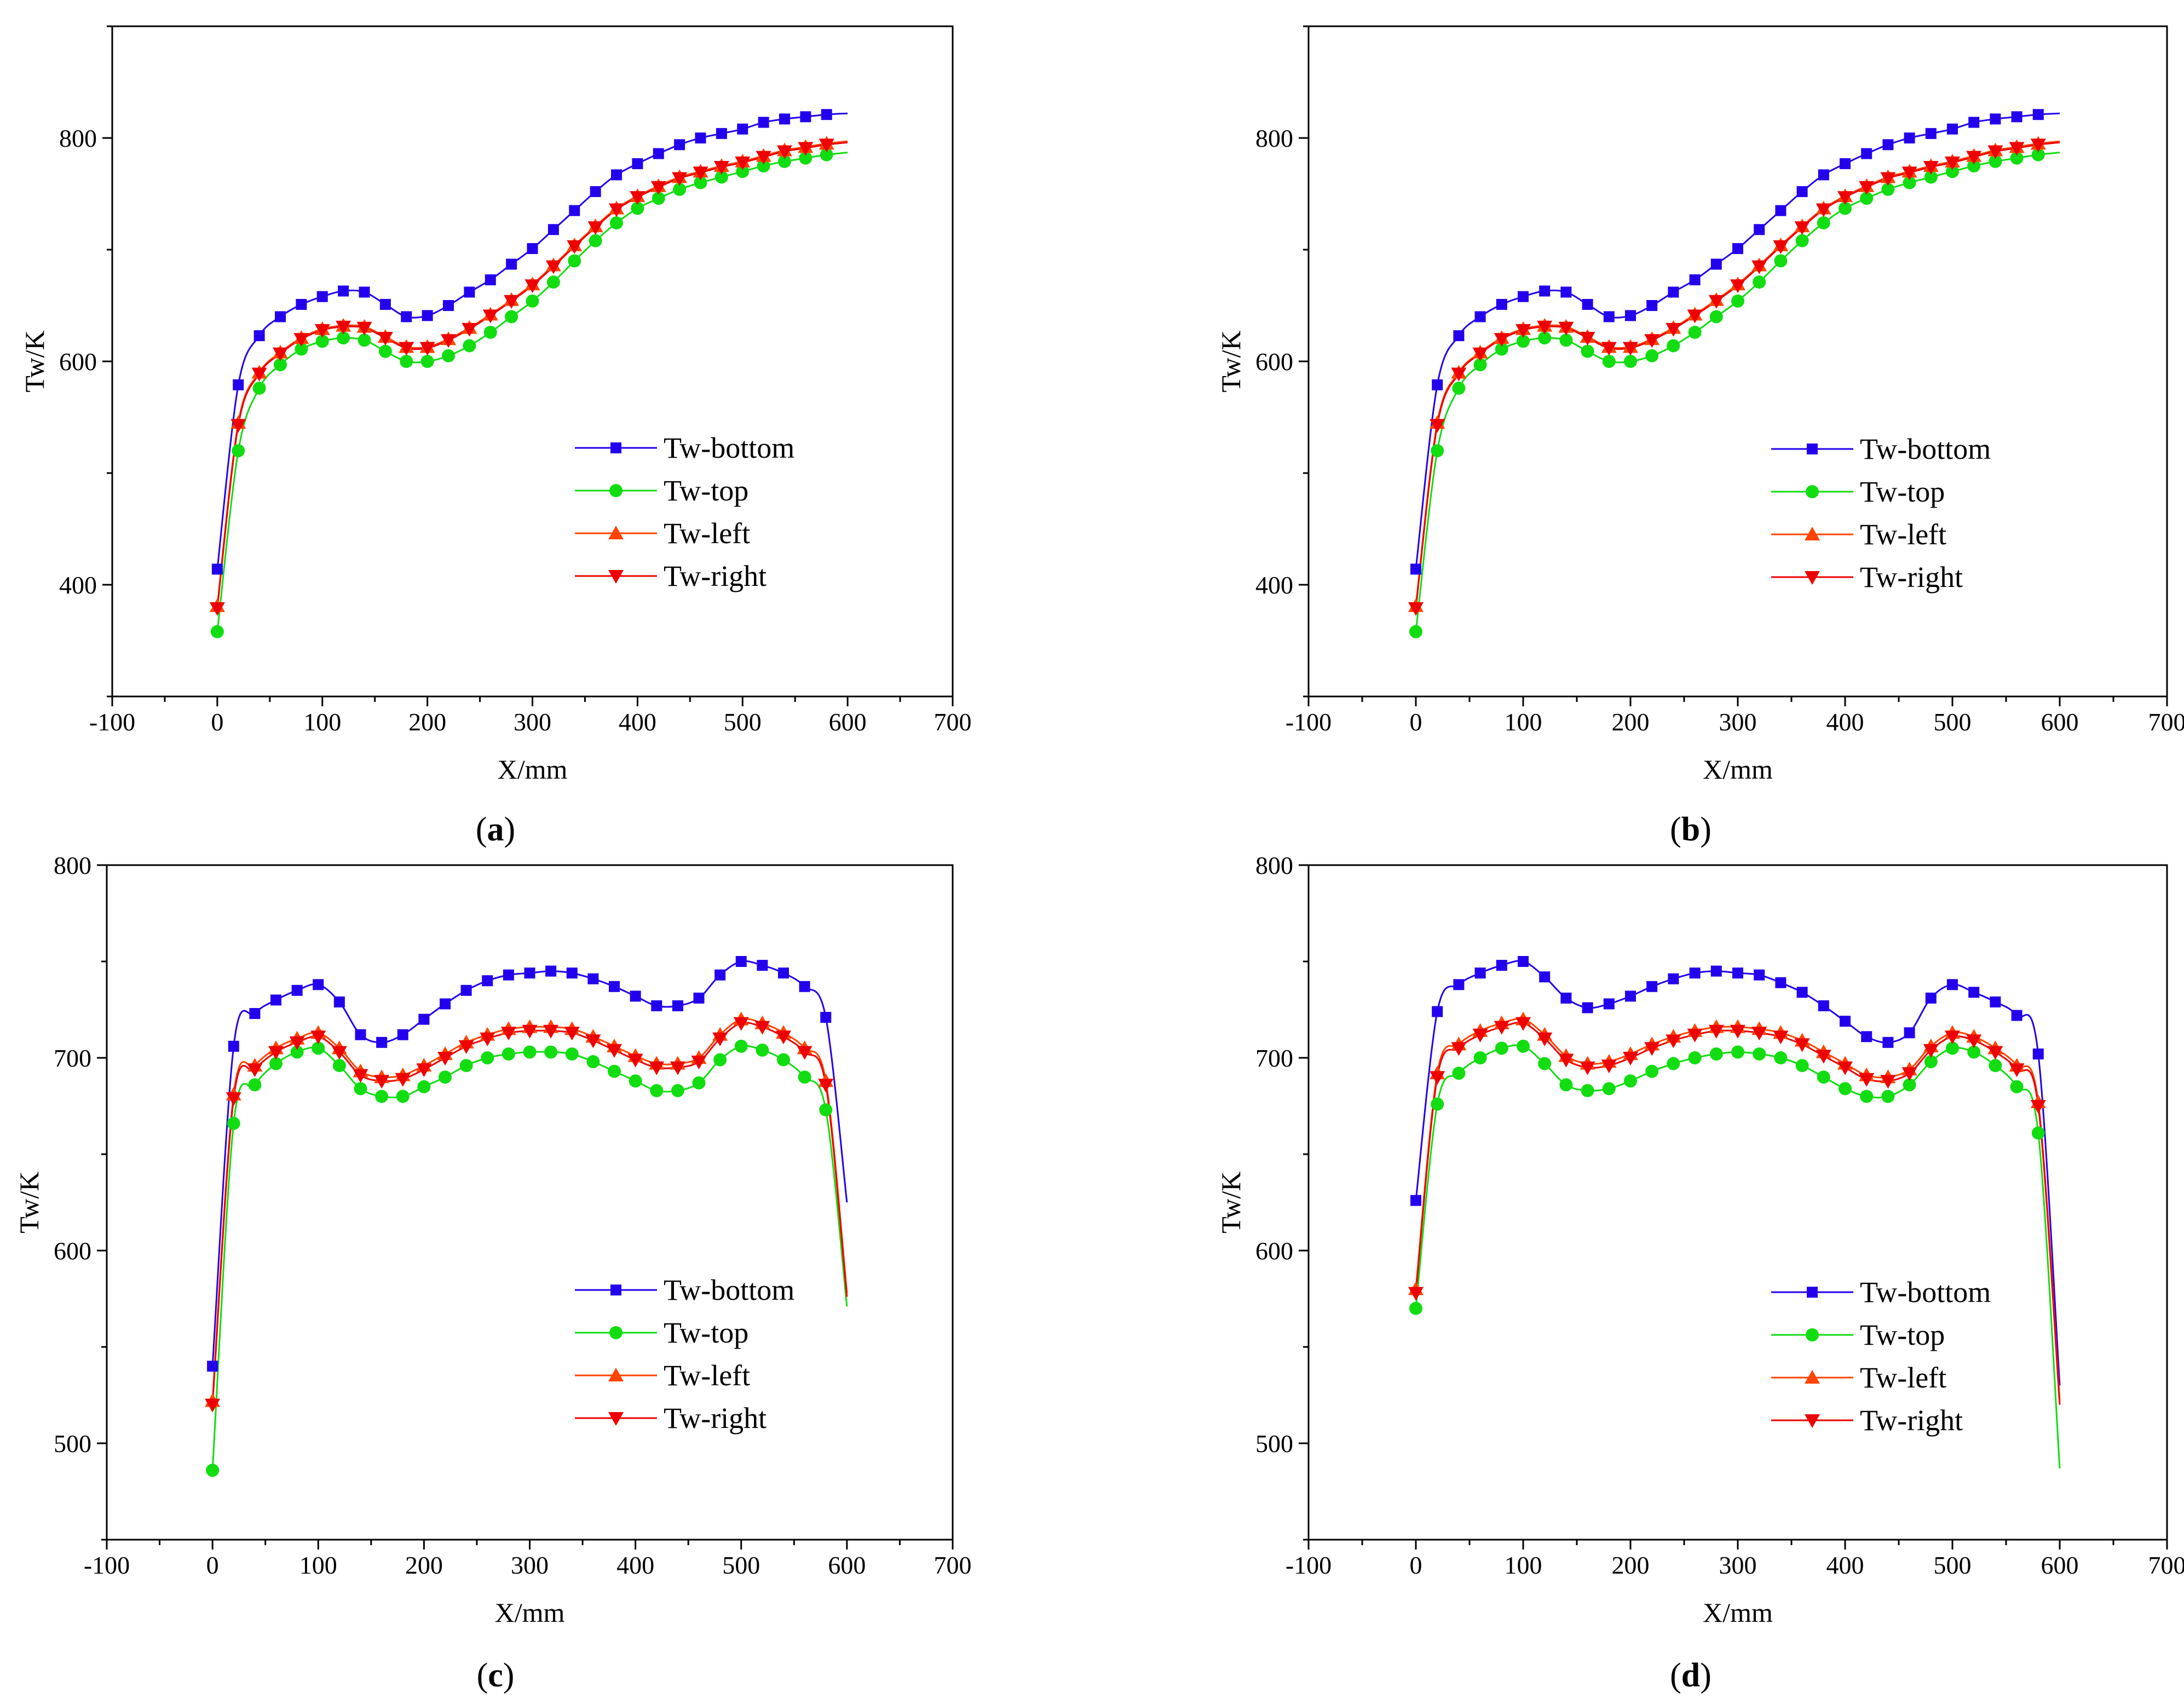  Describe the element at coordinates (616, 1375) in the screenshot. I see `legend-marker-tw-left` at that location.